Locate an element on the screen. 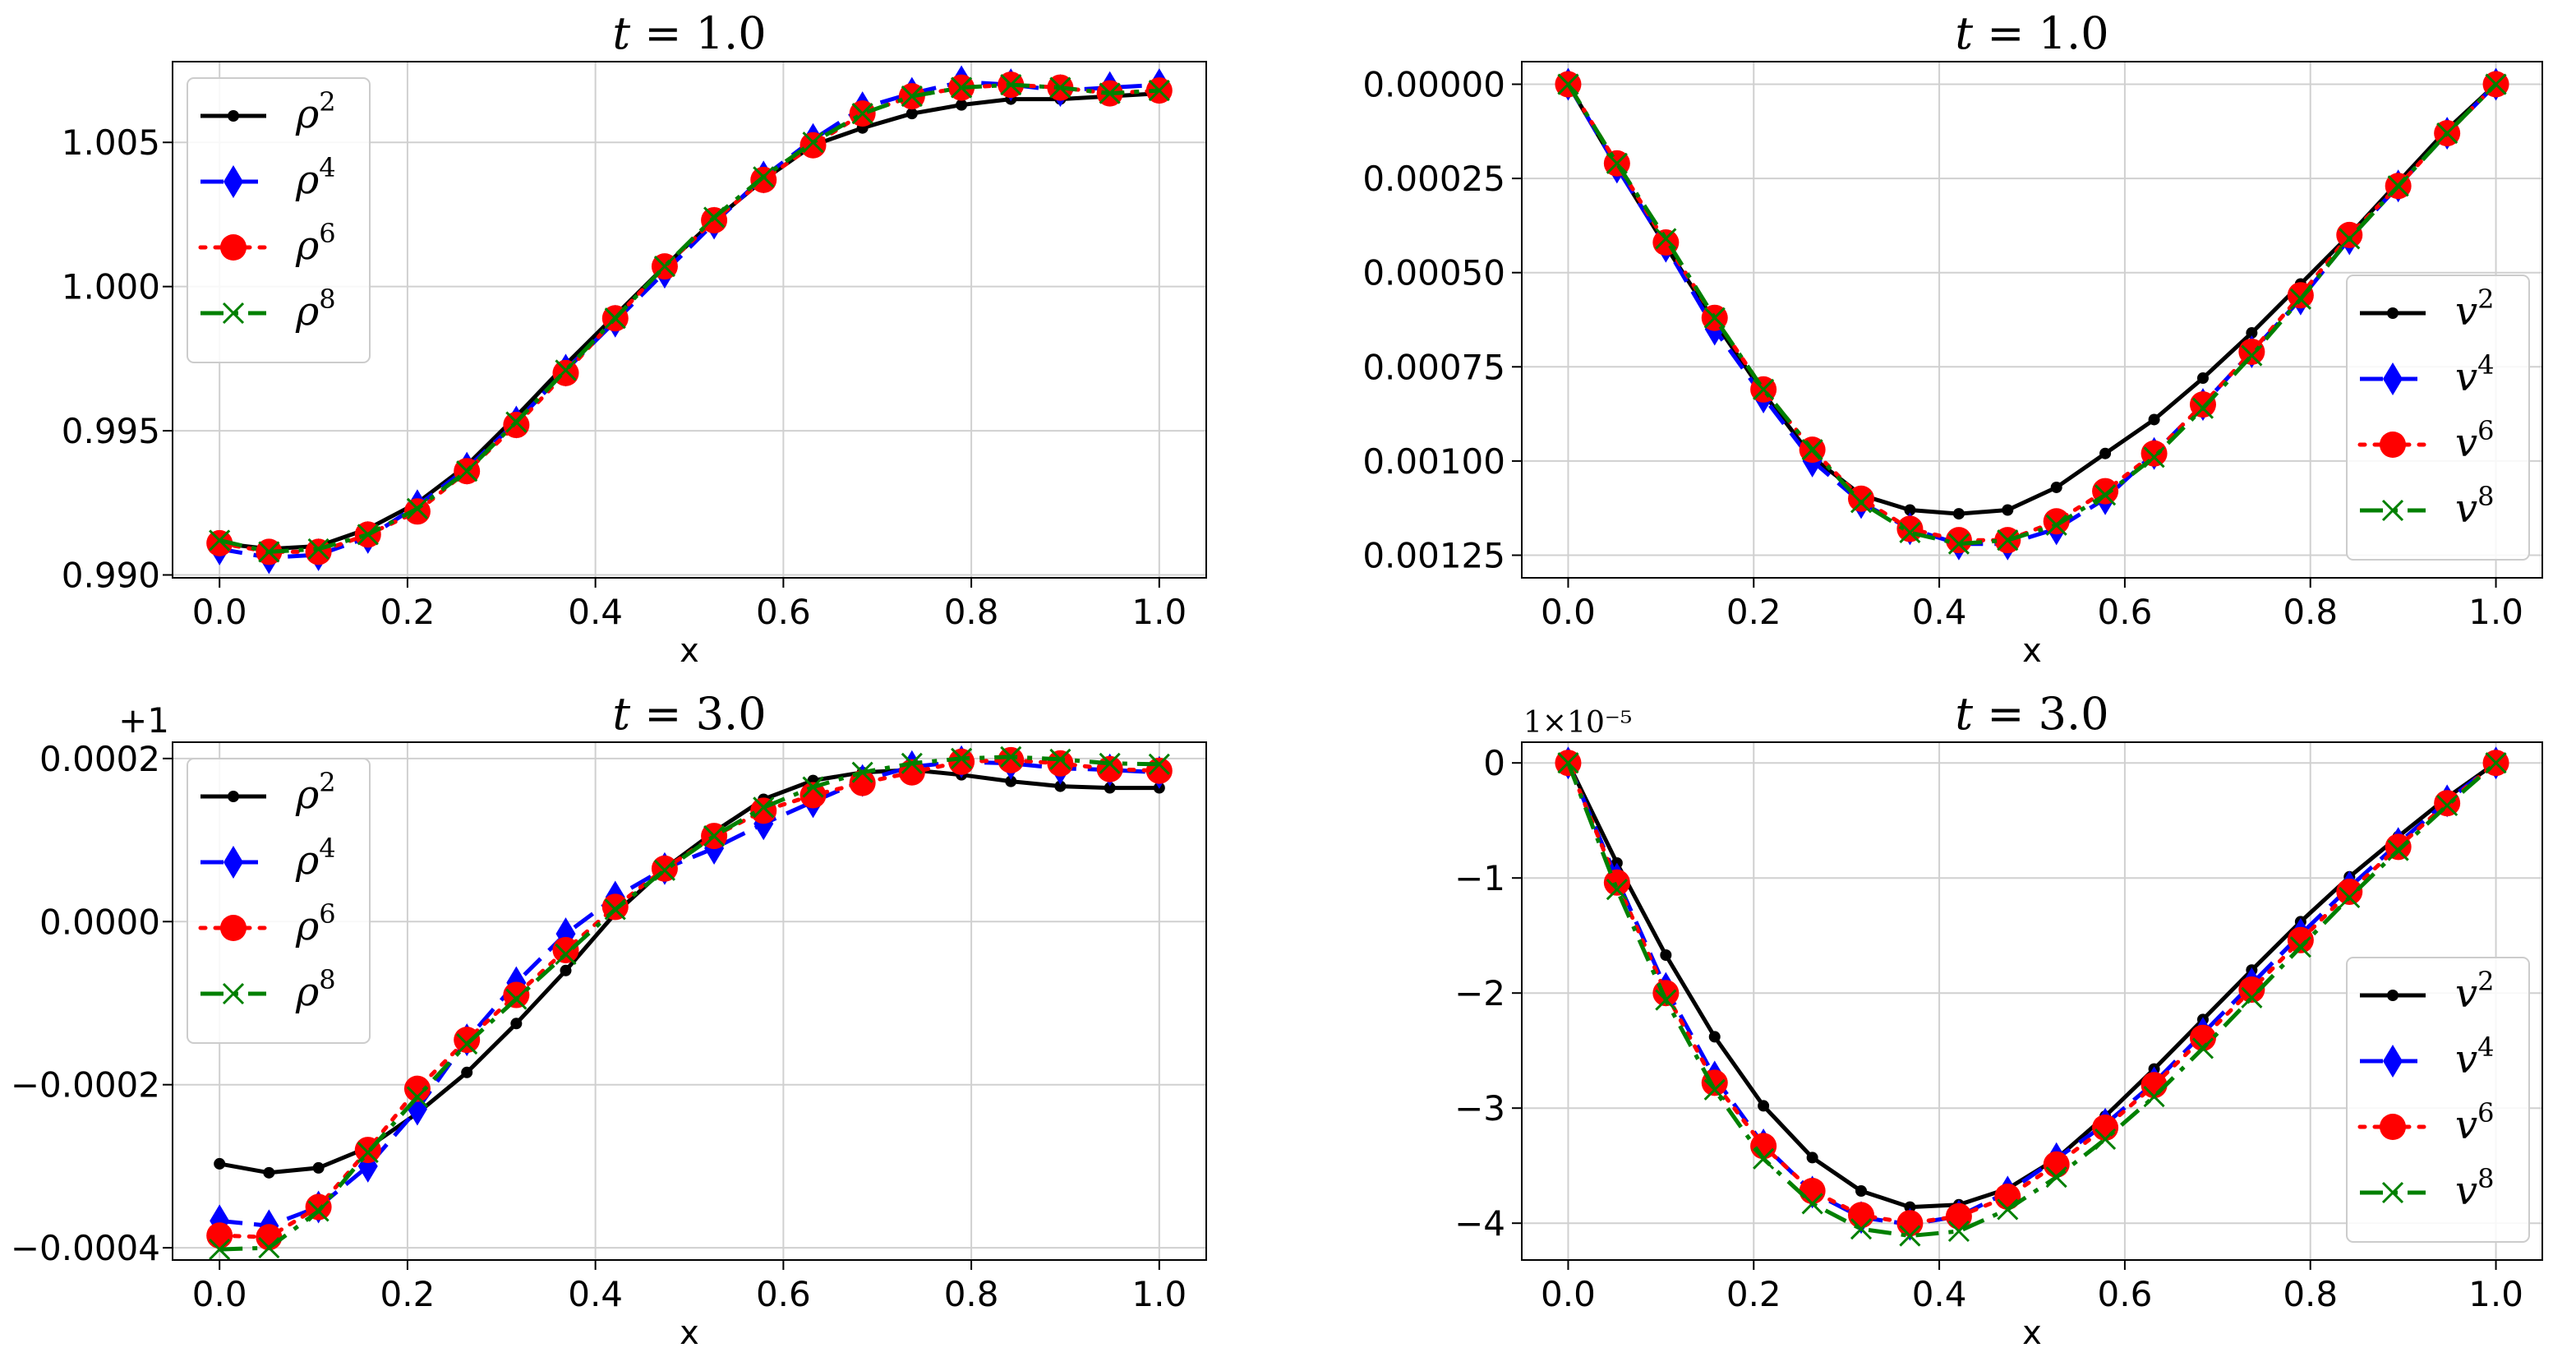 The width and height of the screenshot is (2576, 1357). legend-label: v4 is located at coordinates (2474, 1057).